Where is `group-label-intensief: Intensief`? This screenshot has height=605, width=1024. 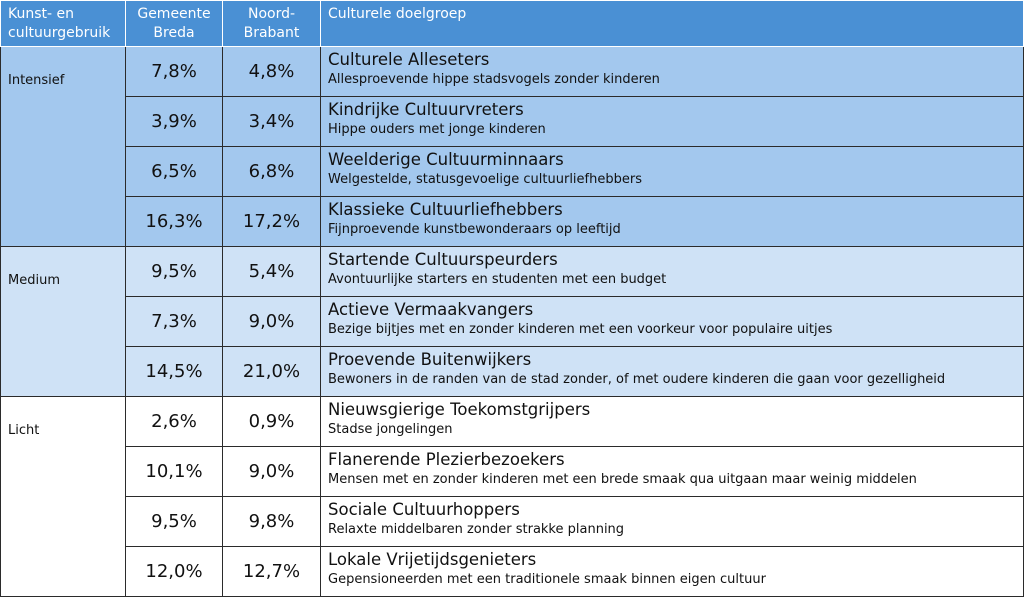
group-label-intensief: Intensief is located at coordinates (63, 146).